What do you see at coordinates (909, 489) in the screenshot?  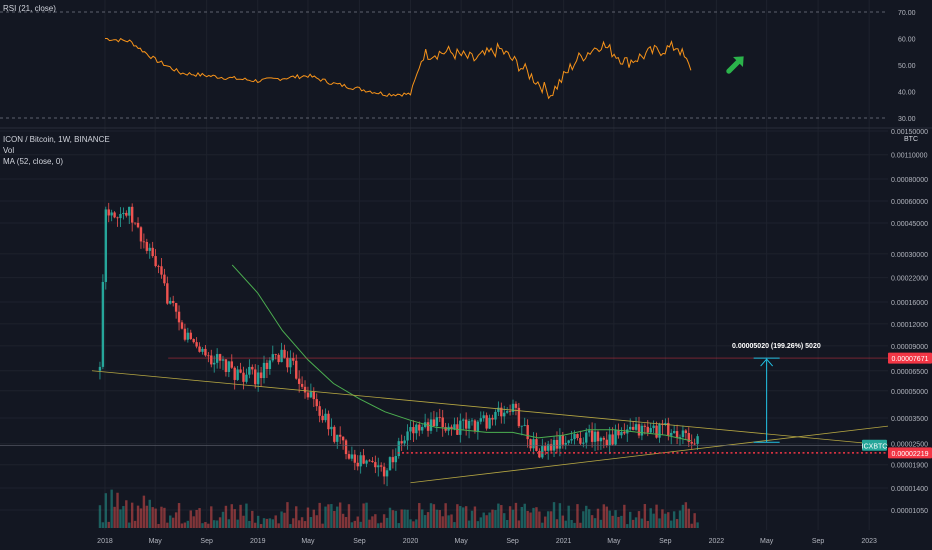 I see `price-tick-label: 0.00001400` at bounding box center [909, 489].